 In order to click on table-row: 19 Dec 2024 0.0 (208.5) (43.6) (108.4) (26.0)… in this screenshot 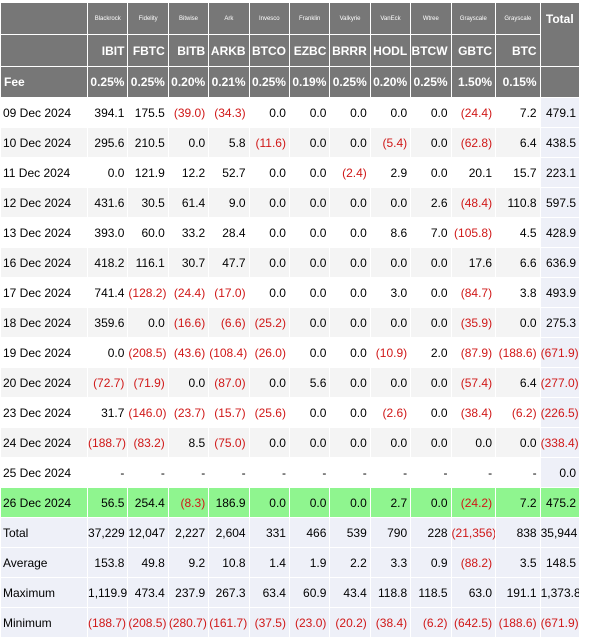, I will do `click(290, 352)`.